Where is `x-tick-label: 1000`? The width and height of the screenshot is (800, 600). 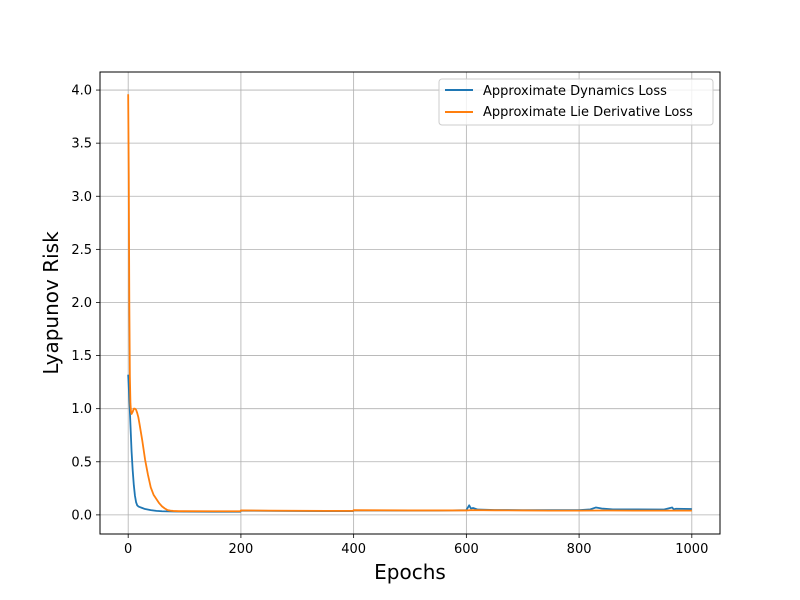
x-tick-label: 1000 is located at coordinates (691, 549).